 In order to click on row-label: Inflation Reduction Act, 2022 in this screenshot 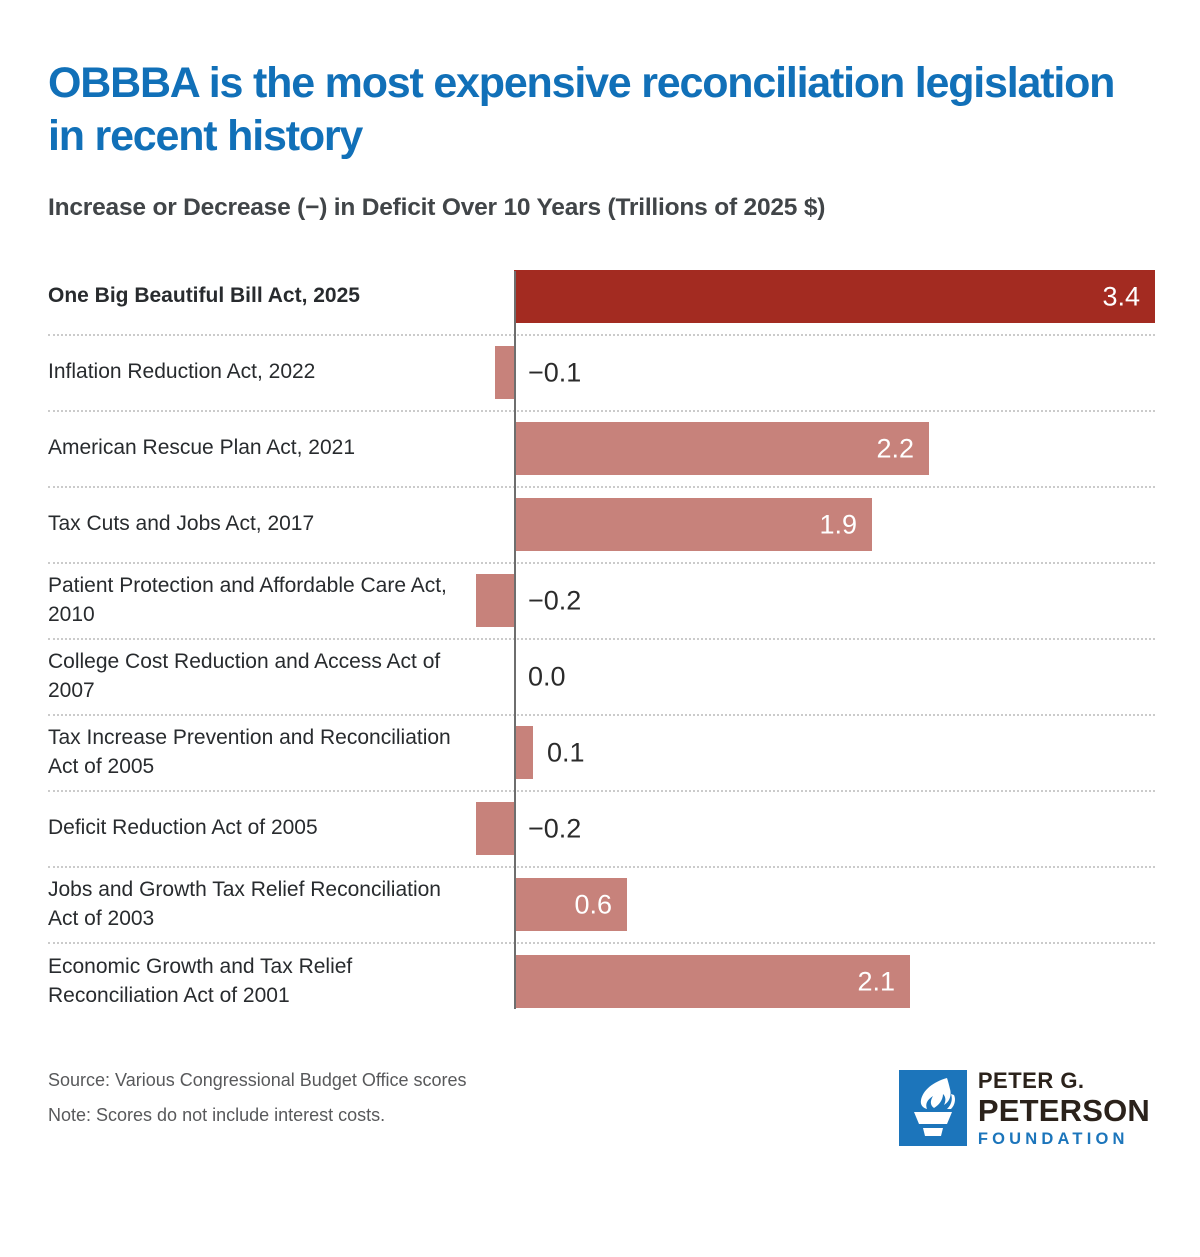, I will do `click(182, 372)`.